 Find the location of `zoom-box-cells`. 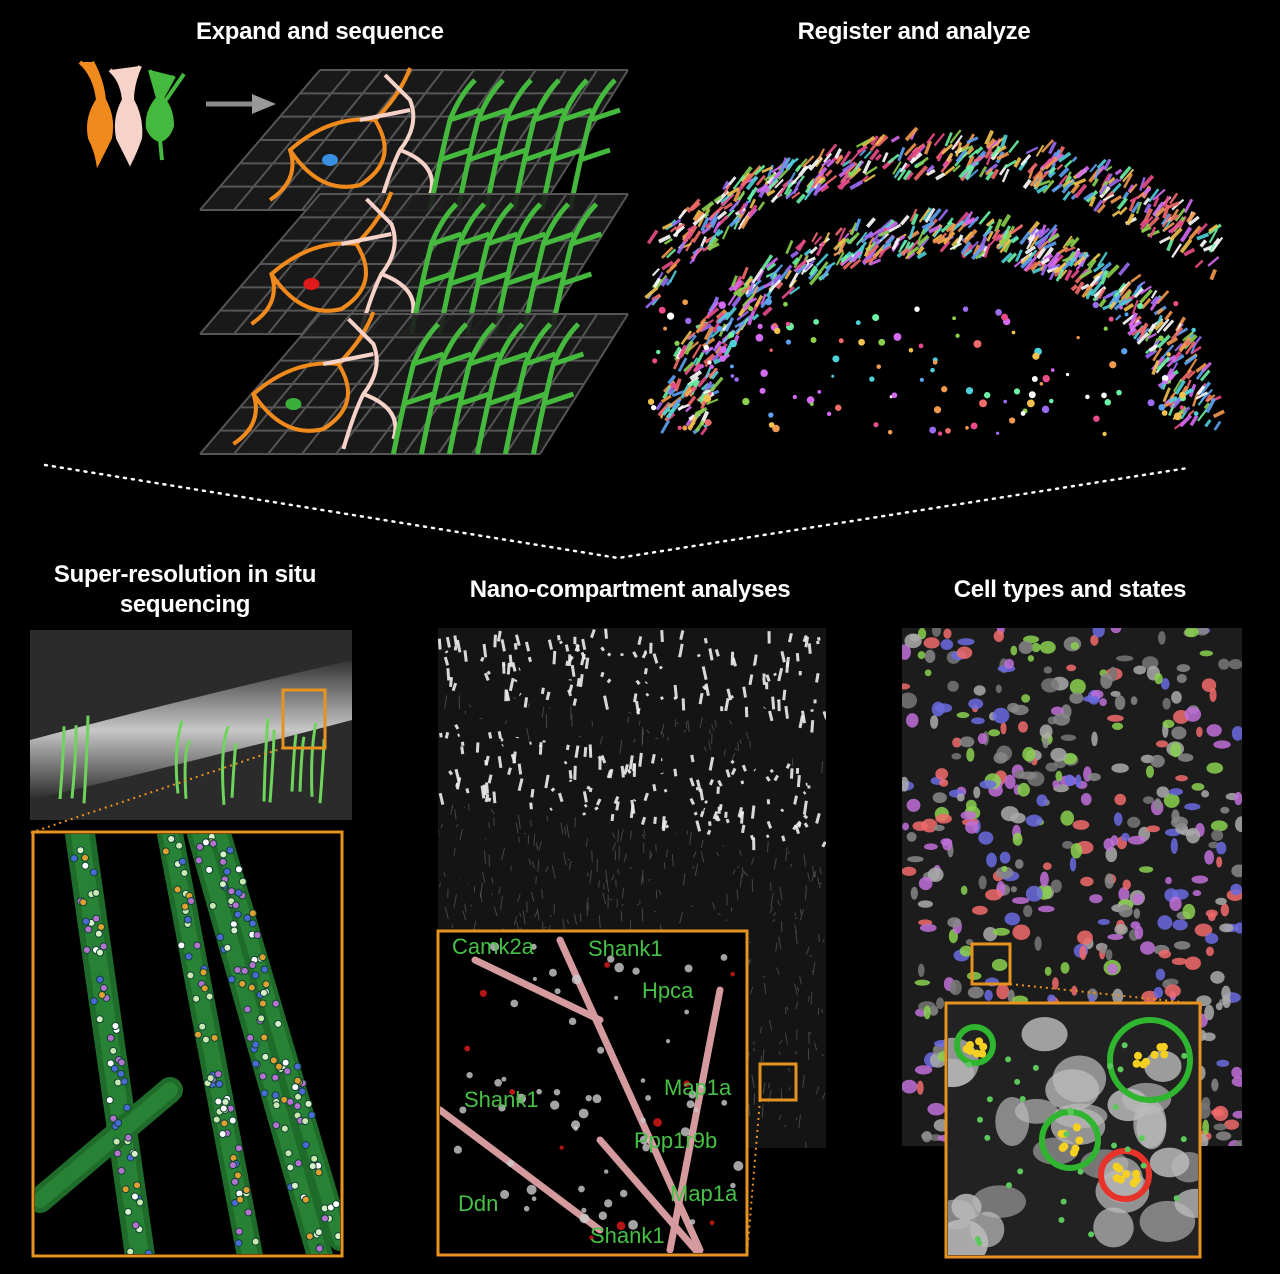

zoom-box-cells is located at coordinates (991, 964).